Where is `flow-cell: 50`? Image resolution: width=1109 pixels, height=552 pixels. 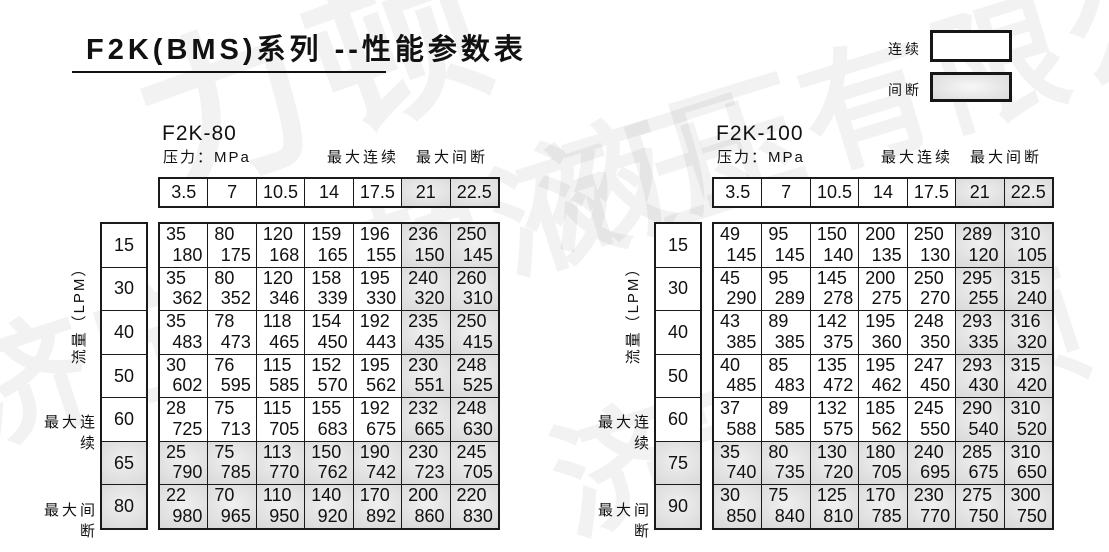
flow-cell: 50 is located at coordinates (678, 375).